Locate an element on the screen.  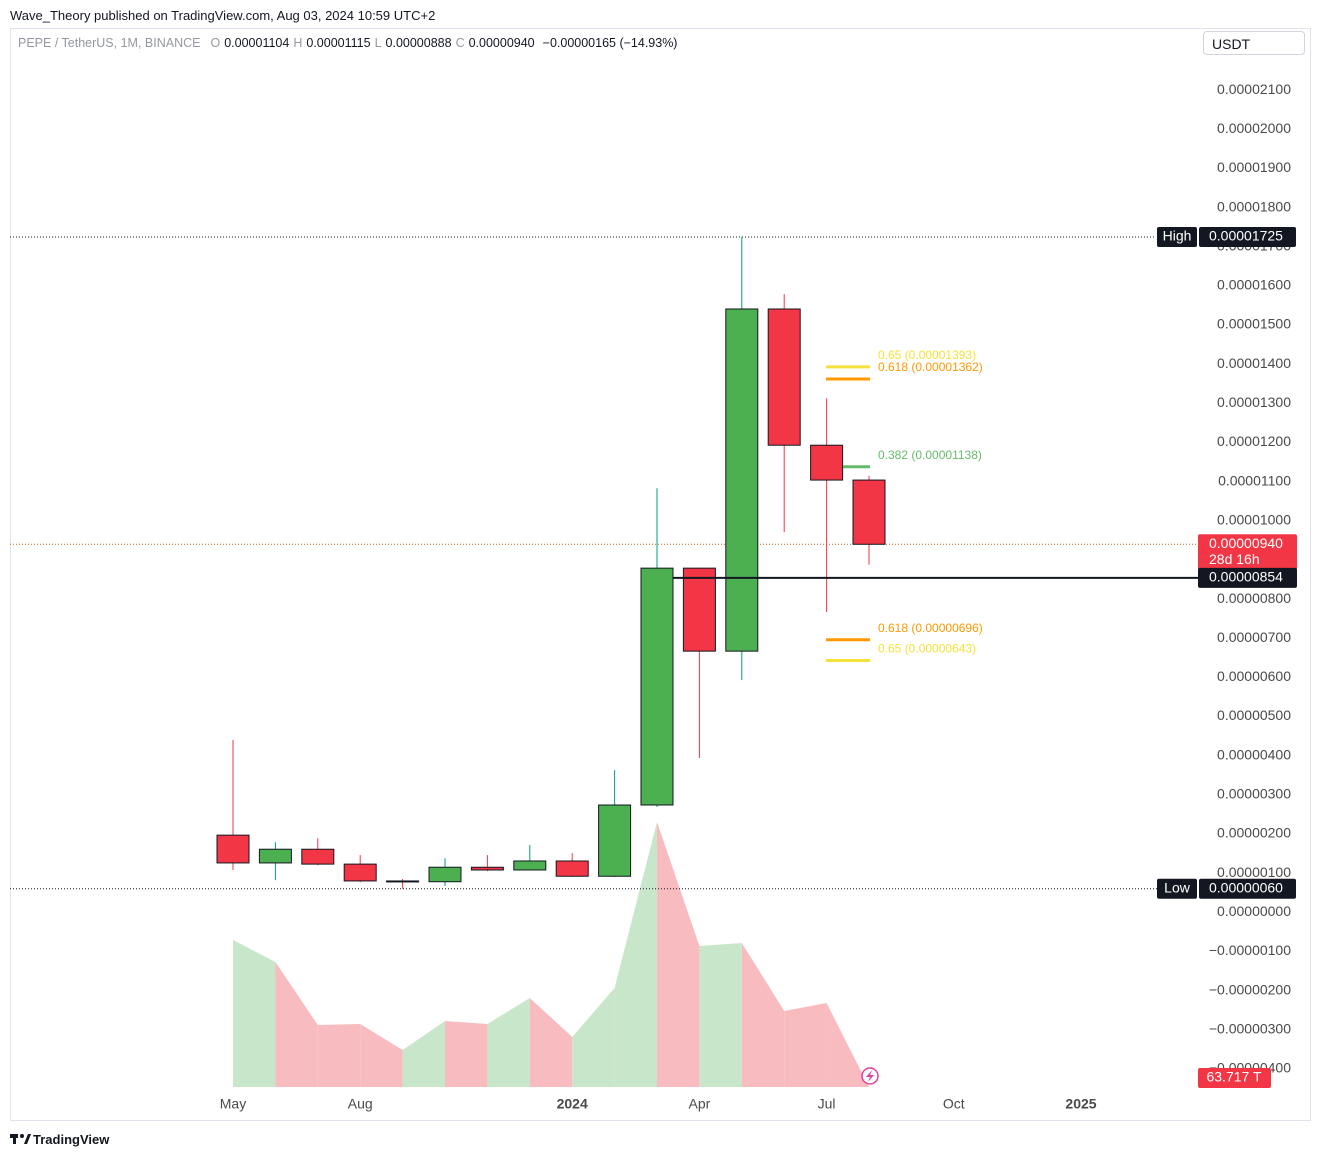
last-price: 0.00000940 is located at coordinates (1246, 543).